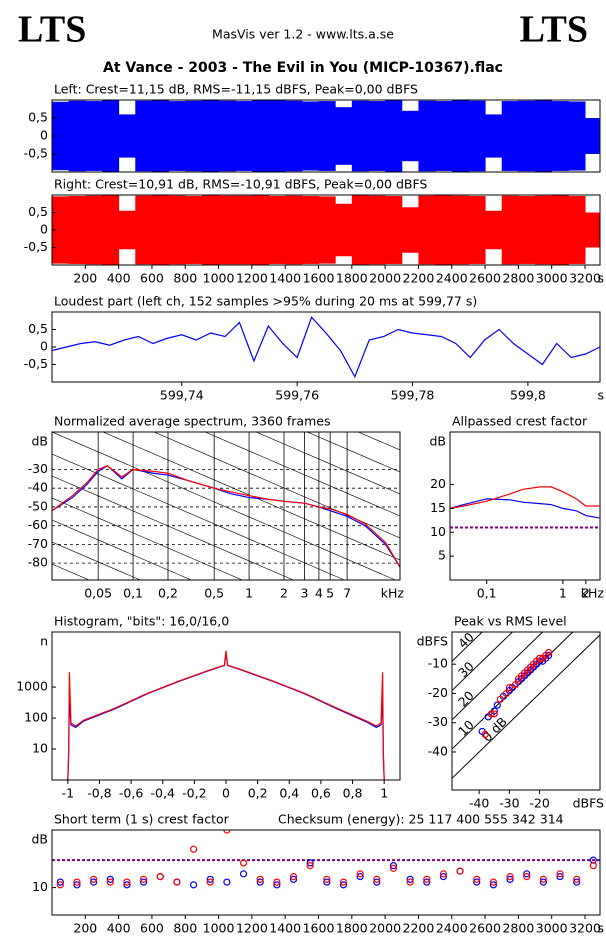  What do you see at coordinates (36, 153) in the screenshot?
I see `y-tick-label: -0,5` at bounding box center [36, 153].